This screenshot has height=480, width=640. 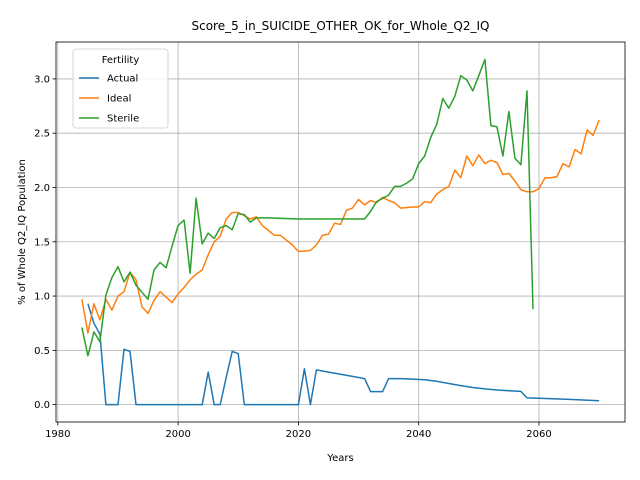 I want to click on legend-label-actual: Actual, so click(x=122, y=79).